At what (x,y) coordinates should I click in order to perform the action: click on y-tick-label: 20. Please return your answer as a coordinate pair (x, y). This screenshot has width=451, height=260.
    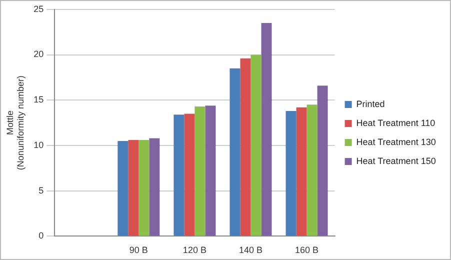
    Looking at the image, I should click on (39, 54).